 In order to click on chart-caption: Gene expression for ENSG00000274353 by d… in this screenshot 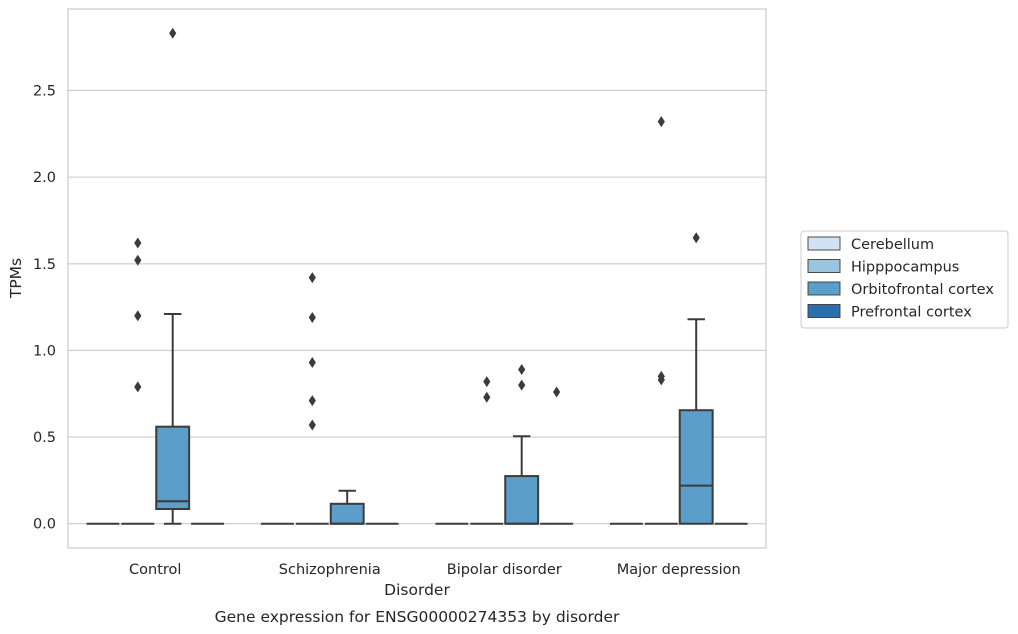, I will do `click(417, 617)`.